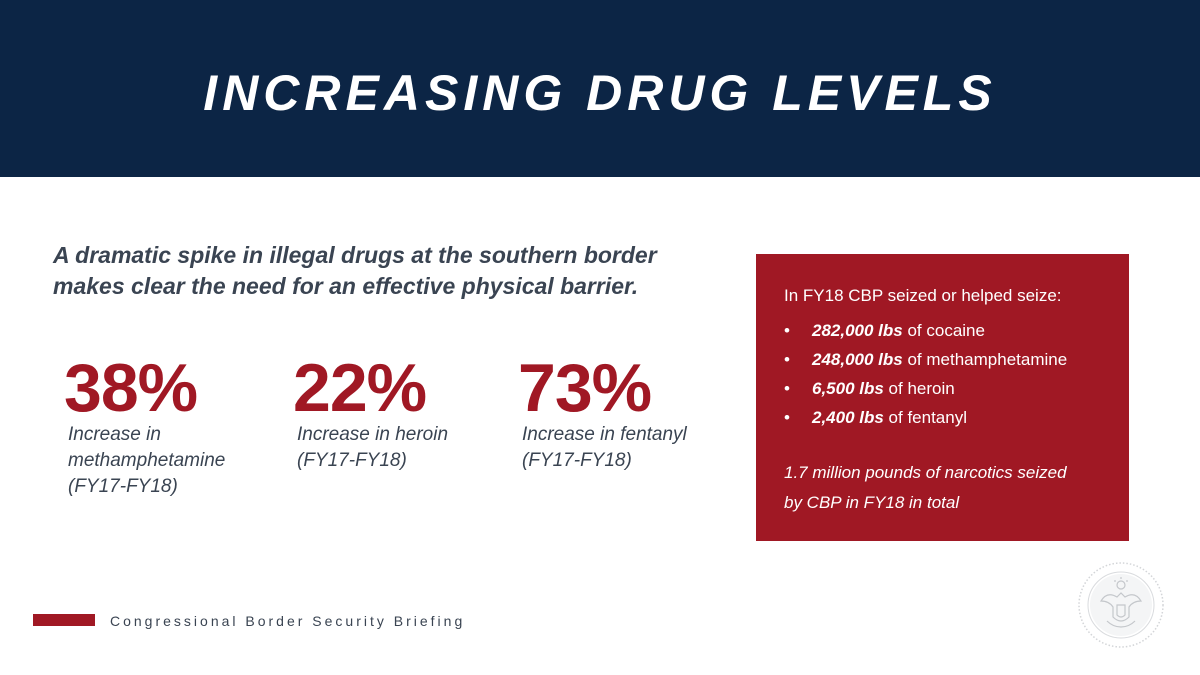 The height and width of the screenshot is (675, 1200). Describe the element at coordinates (600, 92) in the screenshot. I see `page-title: INCREASING DRUG LEVELS` at that location.